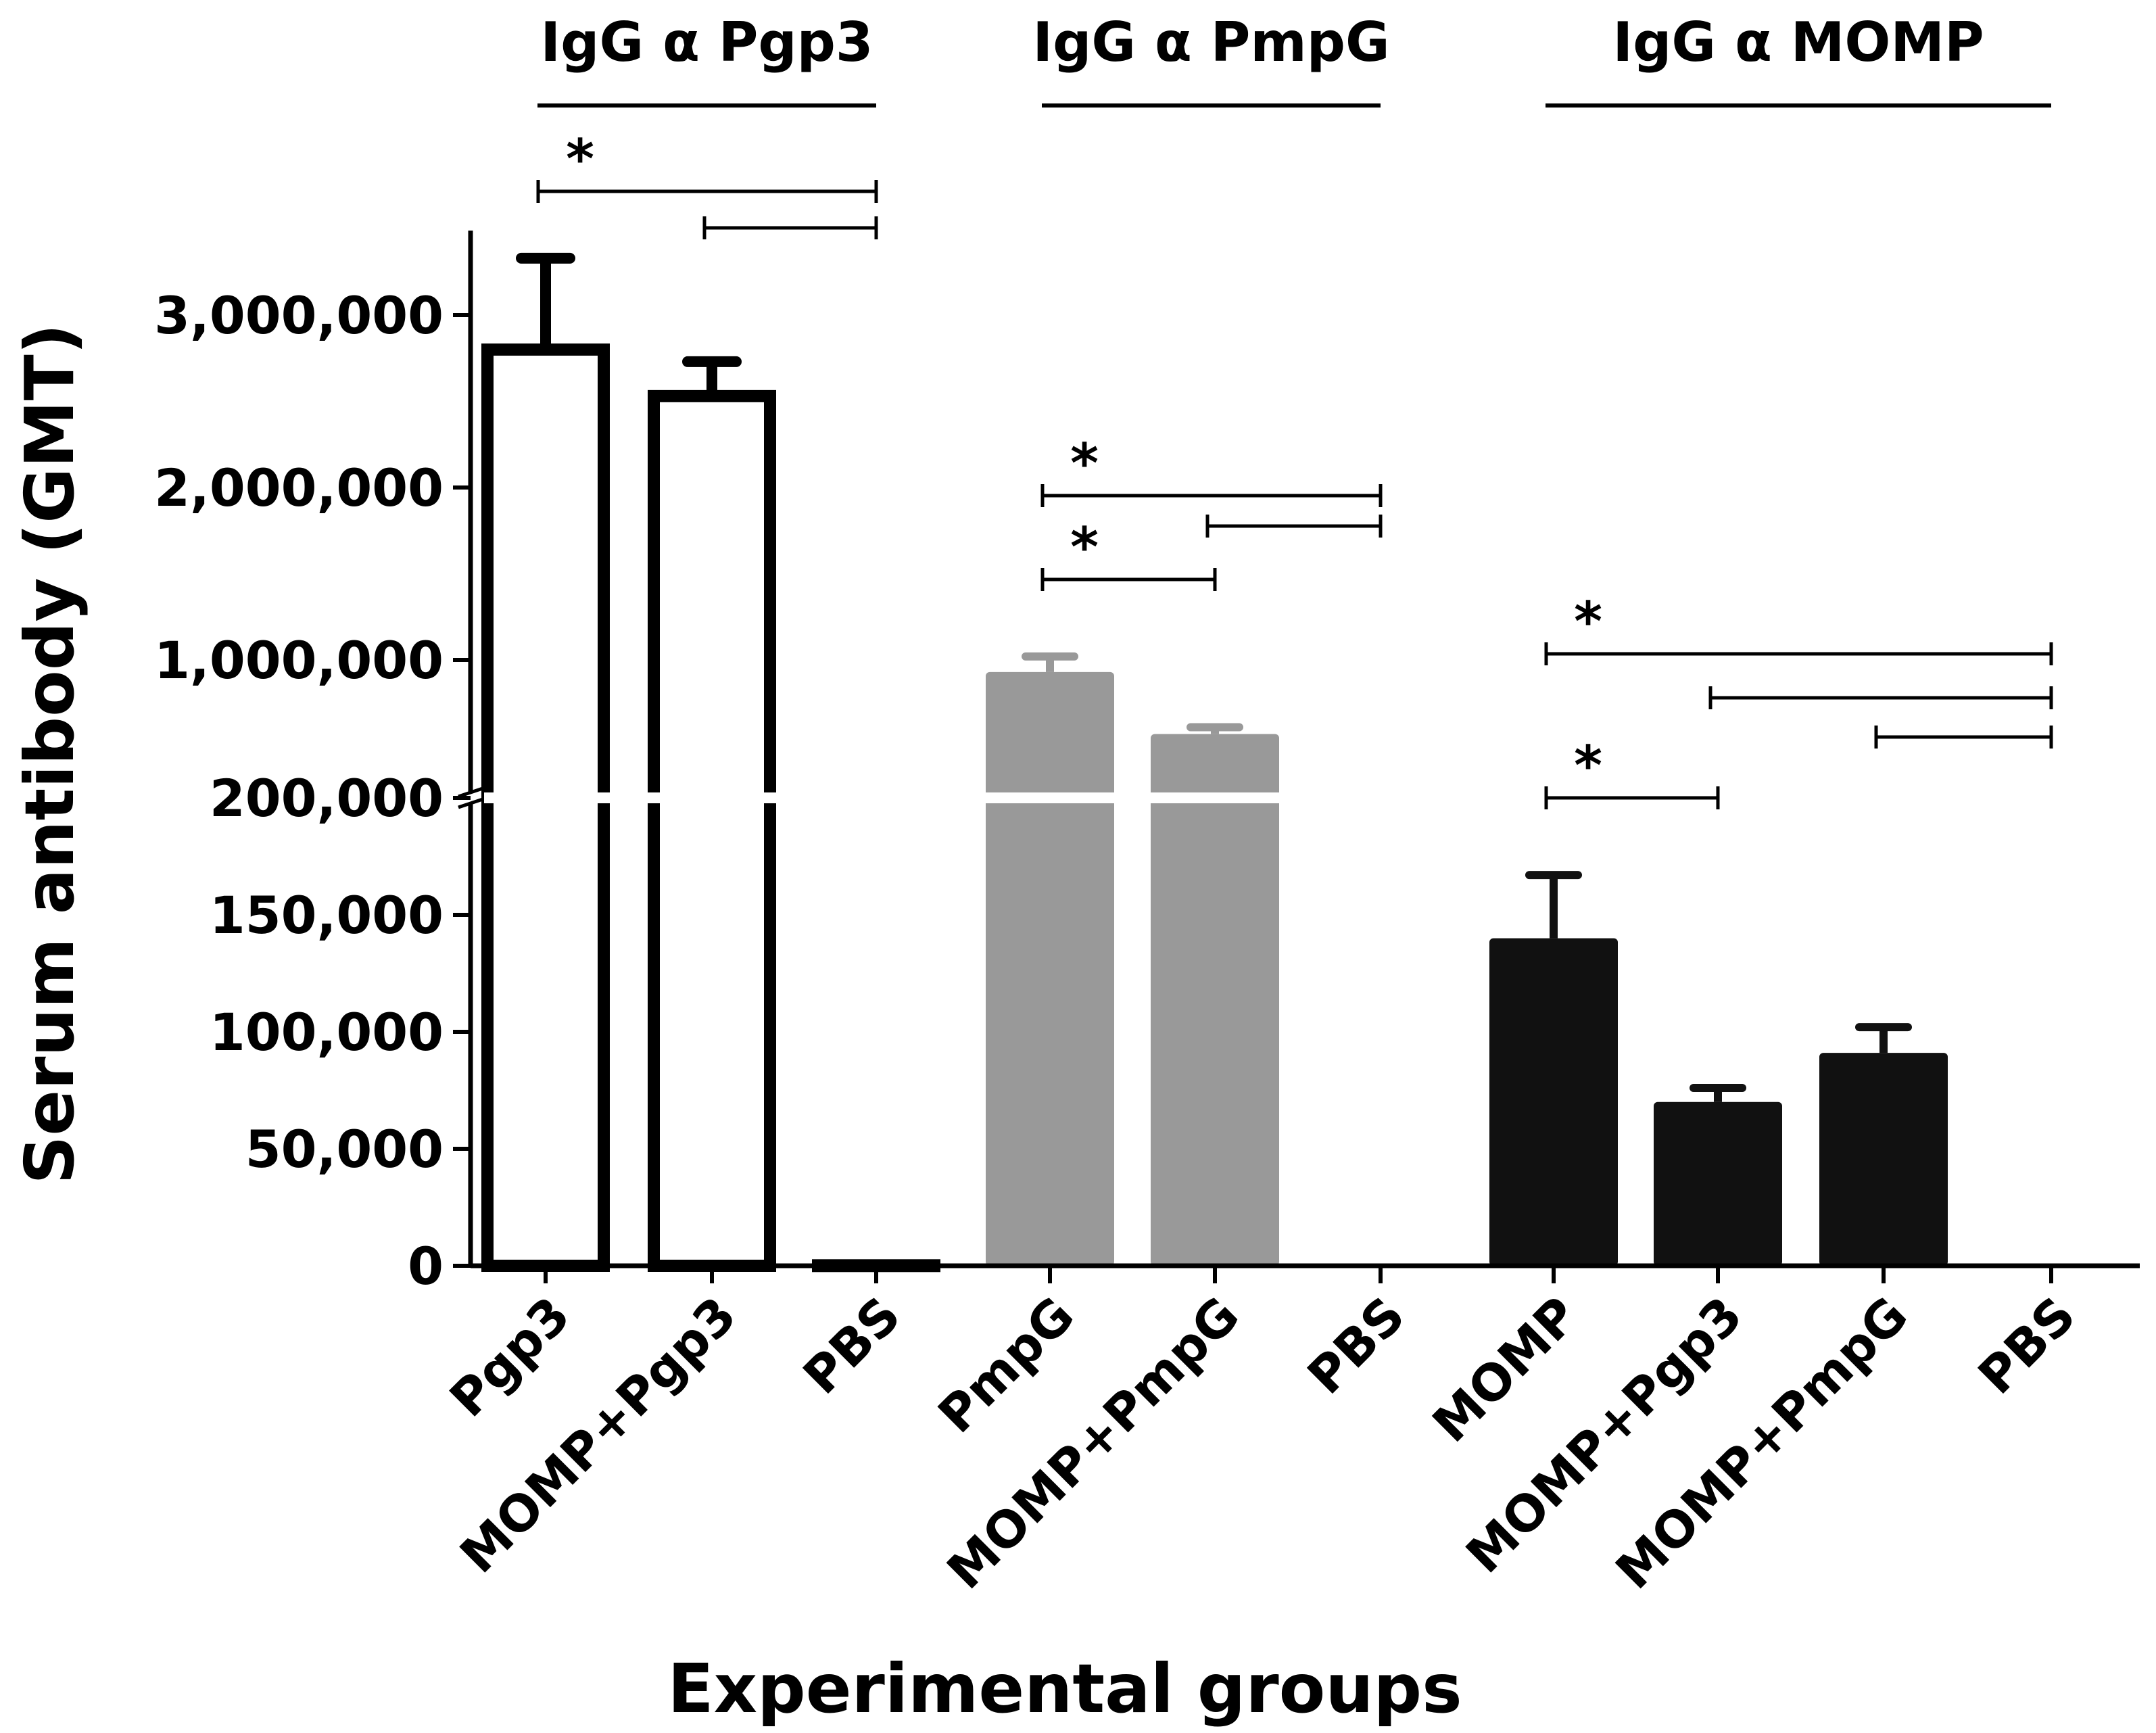 This screenshot has height=1733, width=2156. I want to click on group-title: IgG α MOMP, so click(1798, 43).